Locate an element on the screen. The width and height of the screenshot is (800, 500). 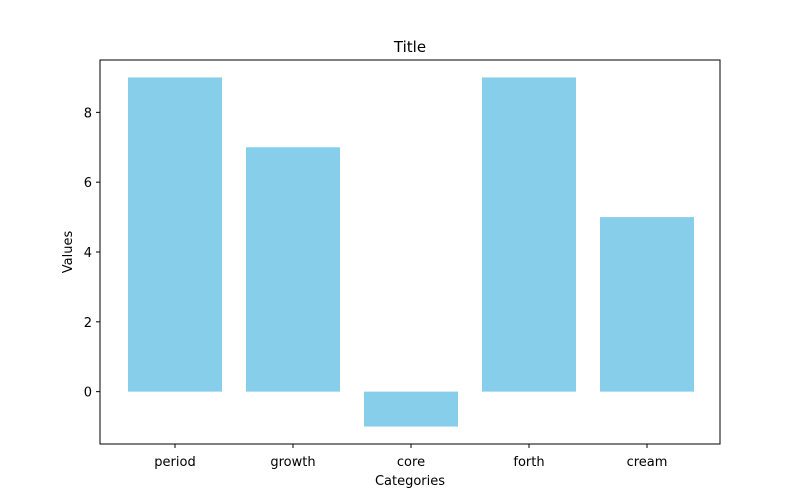
bar-growth is located at coordinates (293, 269).